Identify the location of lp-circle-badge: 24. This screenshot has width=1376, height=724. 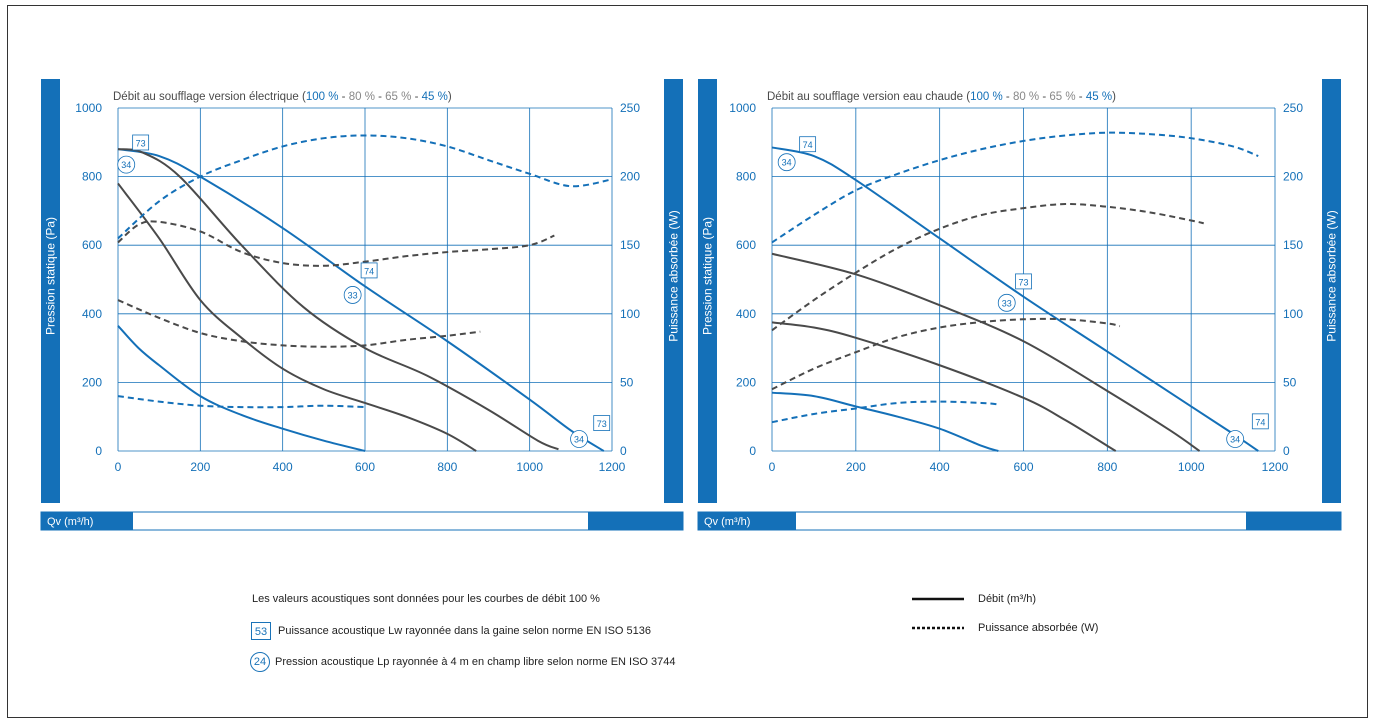
(260, 662).